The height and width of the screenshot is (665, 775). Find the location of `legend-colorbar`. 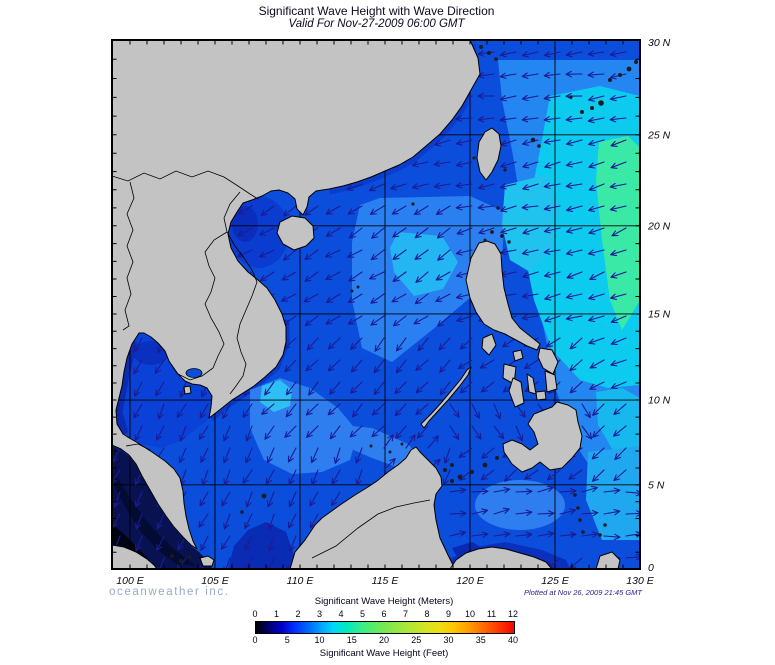

legend-colorbar is located at coordinates (385, 627).